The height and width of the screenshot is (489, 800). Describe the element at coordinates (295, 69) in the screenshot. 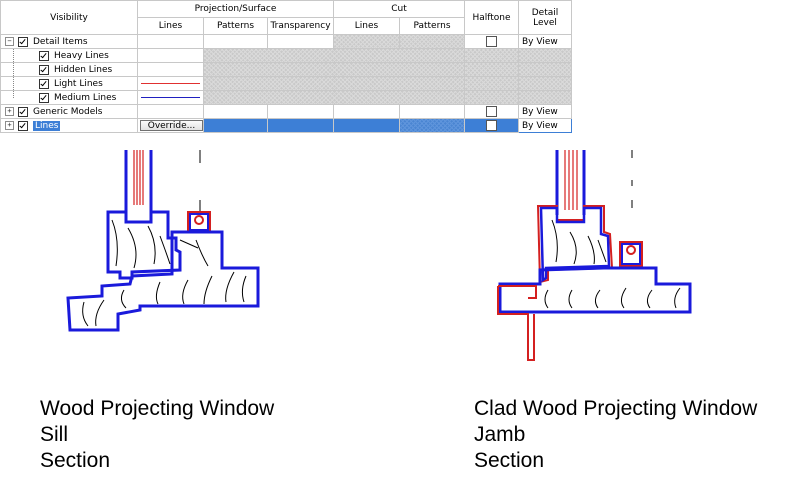

I see `row-hidden-lines: Hidden Lines` at that location.